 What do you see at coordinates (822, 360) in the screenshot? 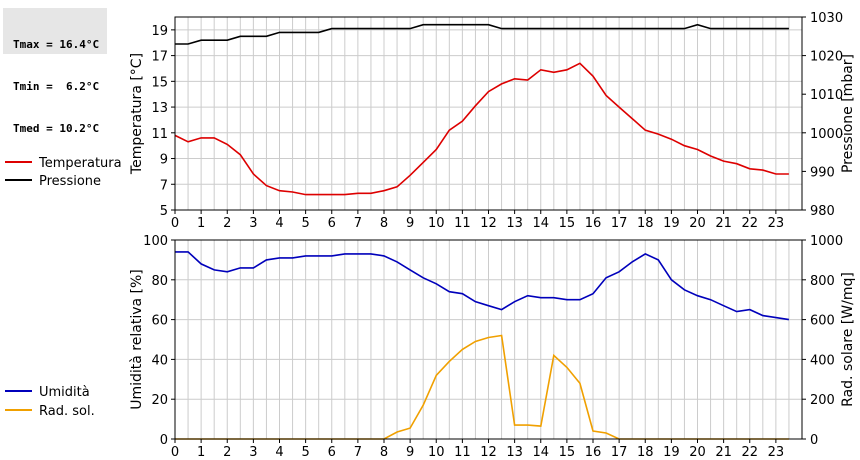
I see `y2-tick-label: 400` at bounding box center [822, 360].